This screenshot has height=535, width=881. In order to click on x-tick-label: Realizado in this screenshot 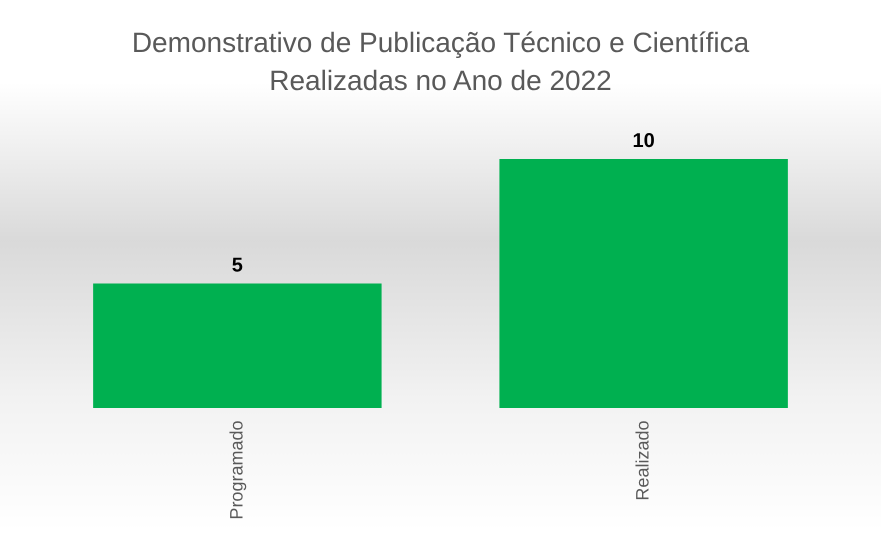, I will do `click(642, 460)`.